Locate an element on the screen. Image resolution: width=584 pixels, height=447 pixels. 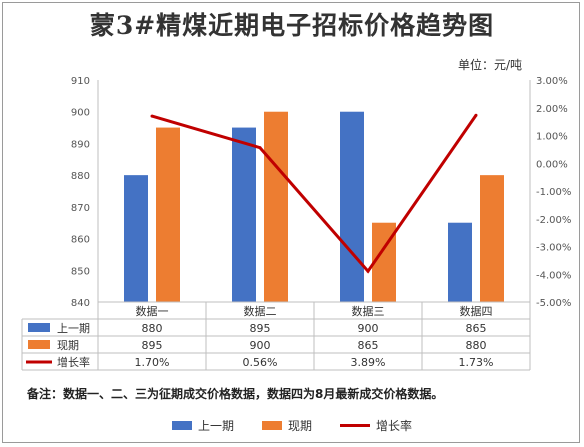
y-tick-label-left: 890 is located at coordinates (80, 144).